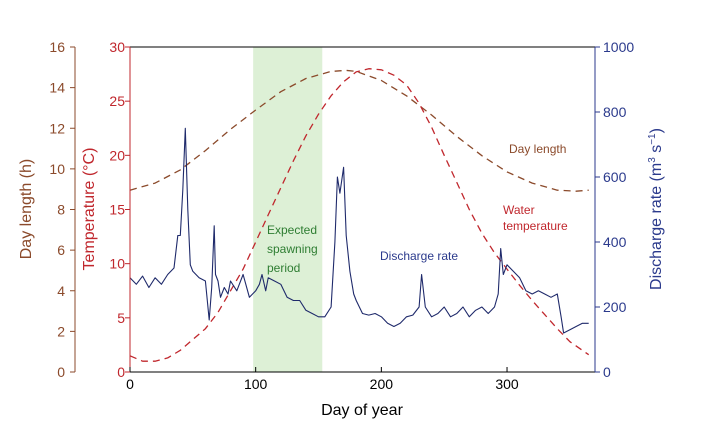  What do you see at coordinates (130, 384) in the screenshot?
I see `x-tick-label: 0` at bounding box center [130, 384].